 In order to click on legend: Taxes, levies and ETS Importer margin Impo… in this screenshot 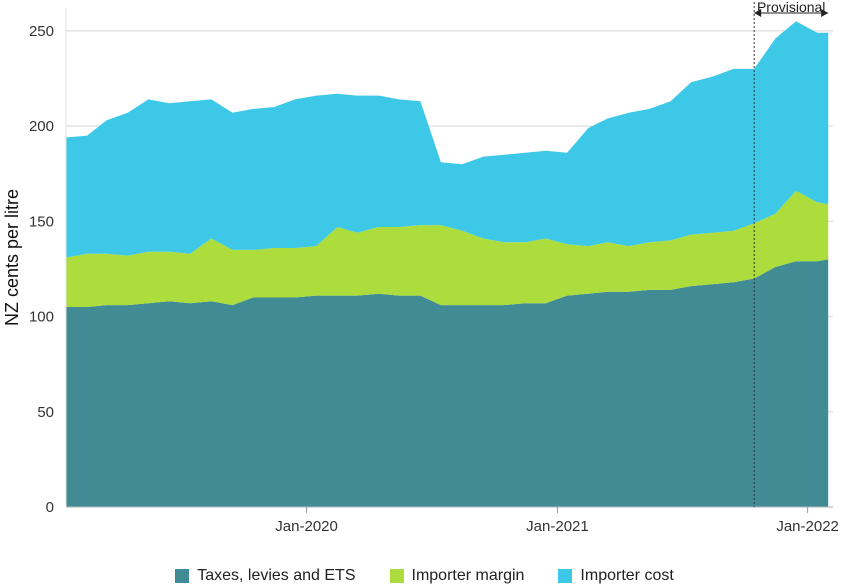, I will do `click(424, 575)`.